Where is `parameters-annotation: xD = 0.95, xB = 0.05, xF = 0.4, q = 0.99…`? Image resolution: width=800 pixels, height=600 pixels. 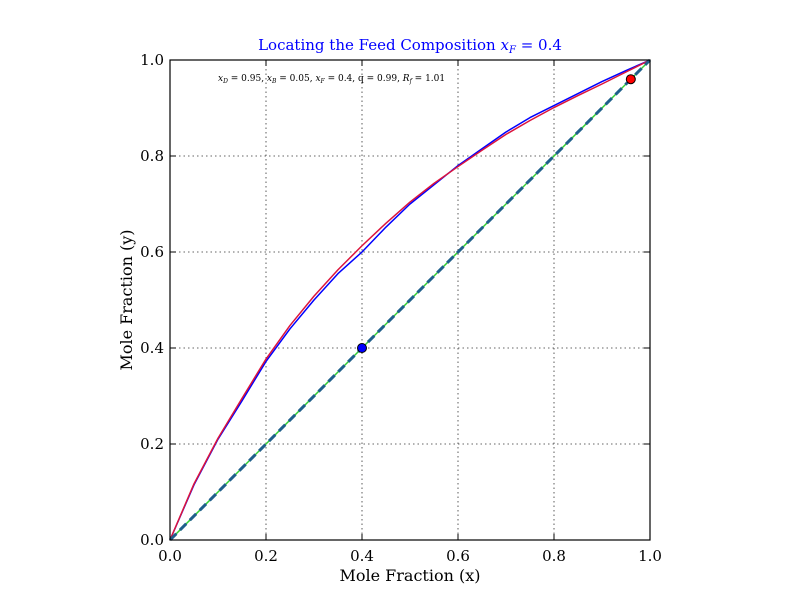
parameters-annotation: xD = 0.95, xB = 0.05, xF = 0.4, q = 0.99… is located at coordinates (331, 79).